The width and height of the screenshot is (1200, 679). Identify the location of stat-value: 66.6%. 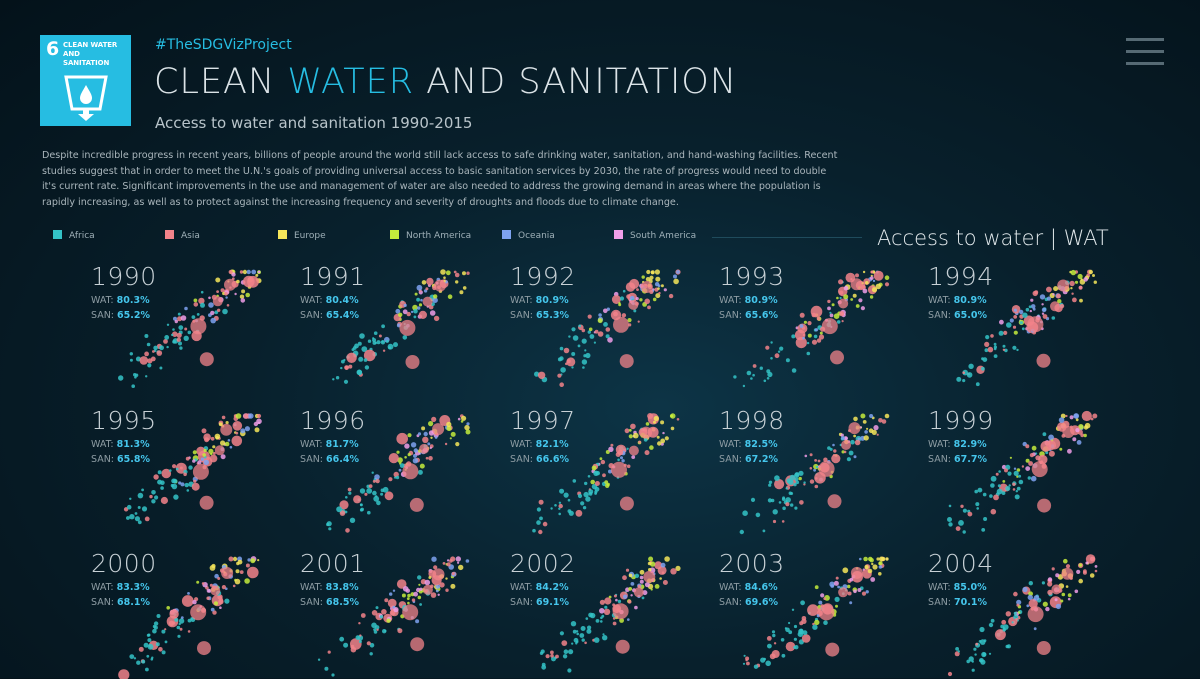
(553, 459).